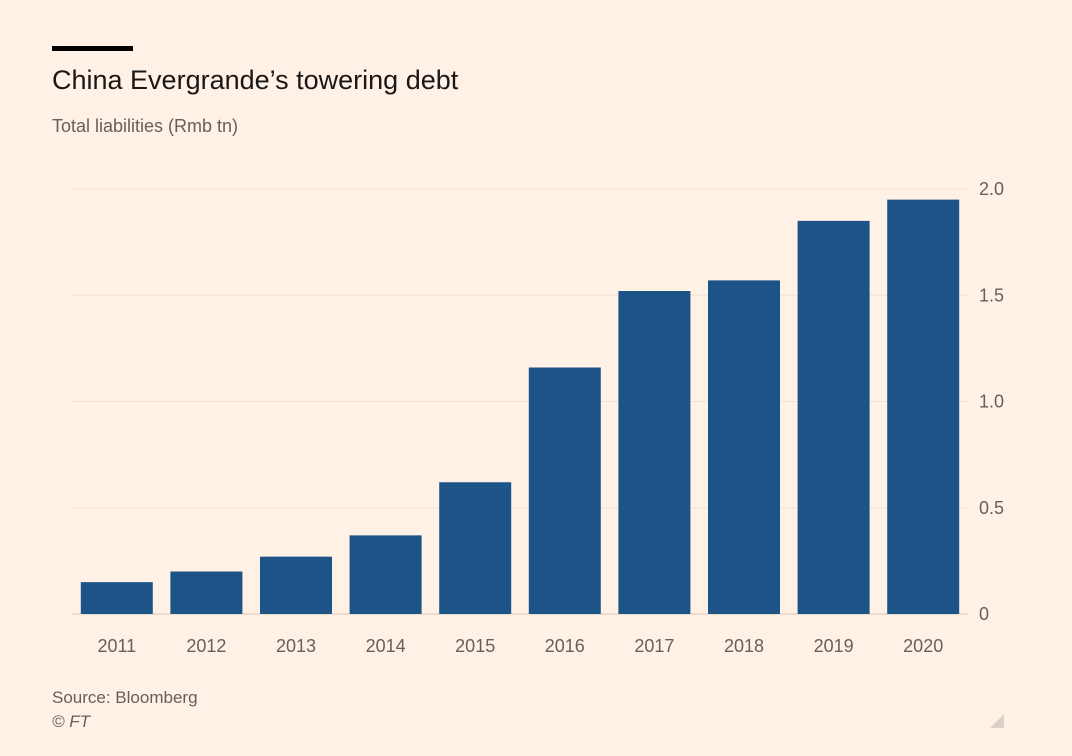  What do you see at coordinates (145, 126) in the screenshot?
I see `chart-subtitle: Total liabilities (Rmb tn)` at bounding box center [145, 126].